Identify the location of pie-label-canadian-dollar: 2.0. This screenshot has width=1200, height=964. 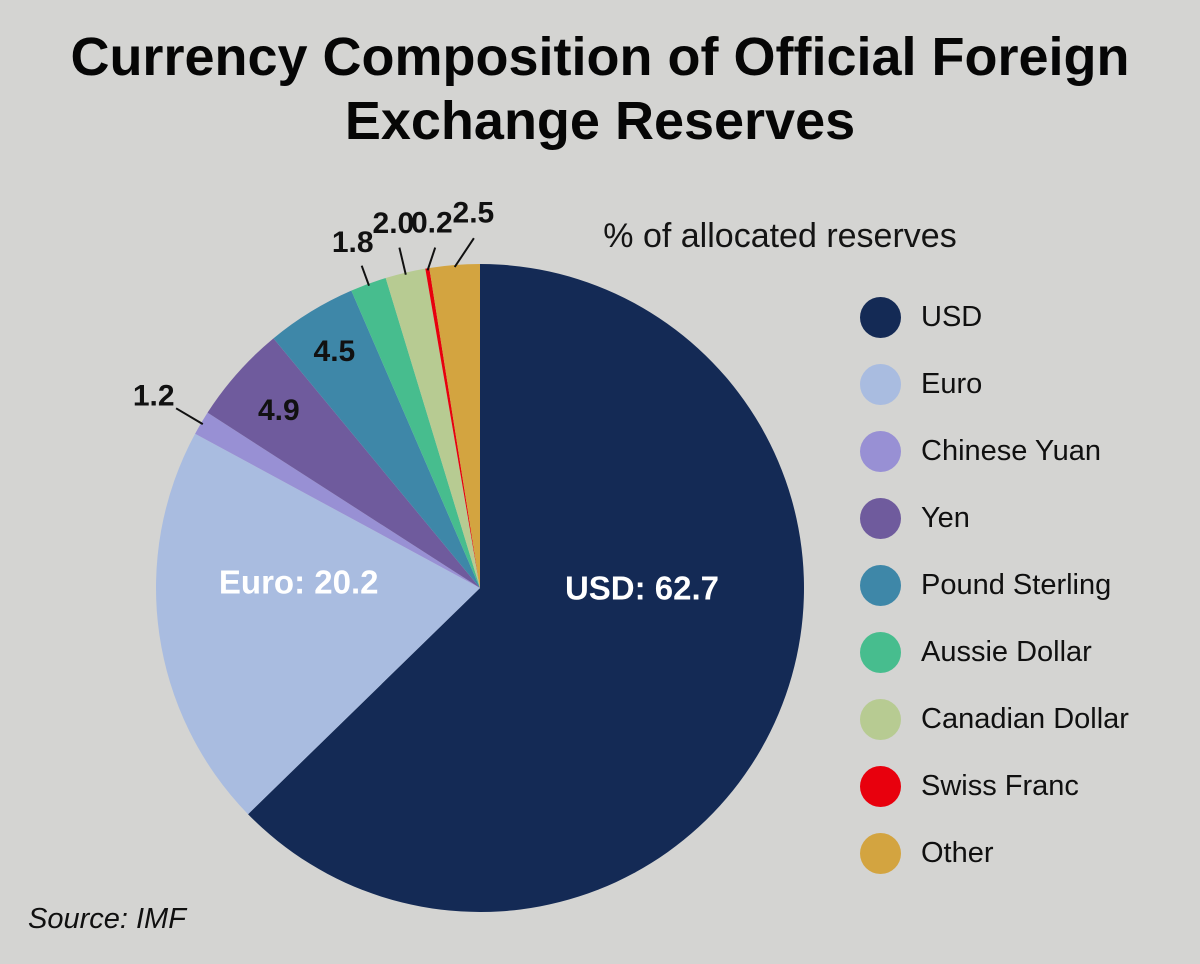
(394, 223).